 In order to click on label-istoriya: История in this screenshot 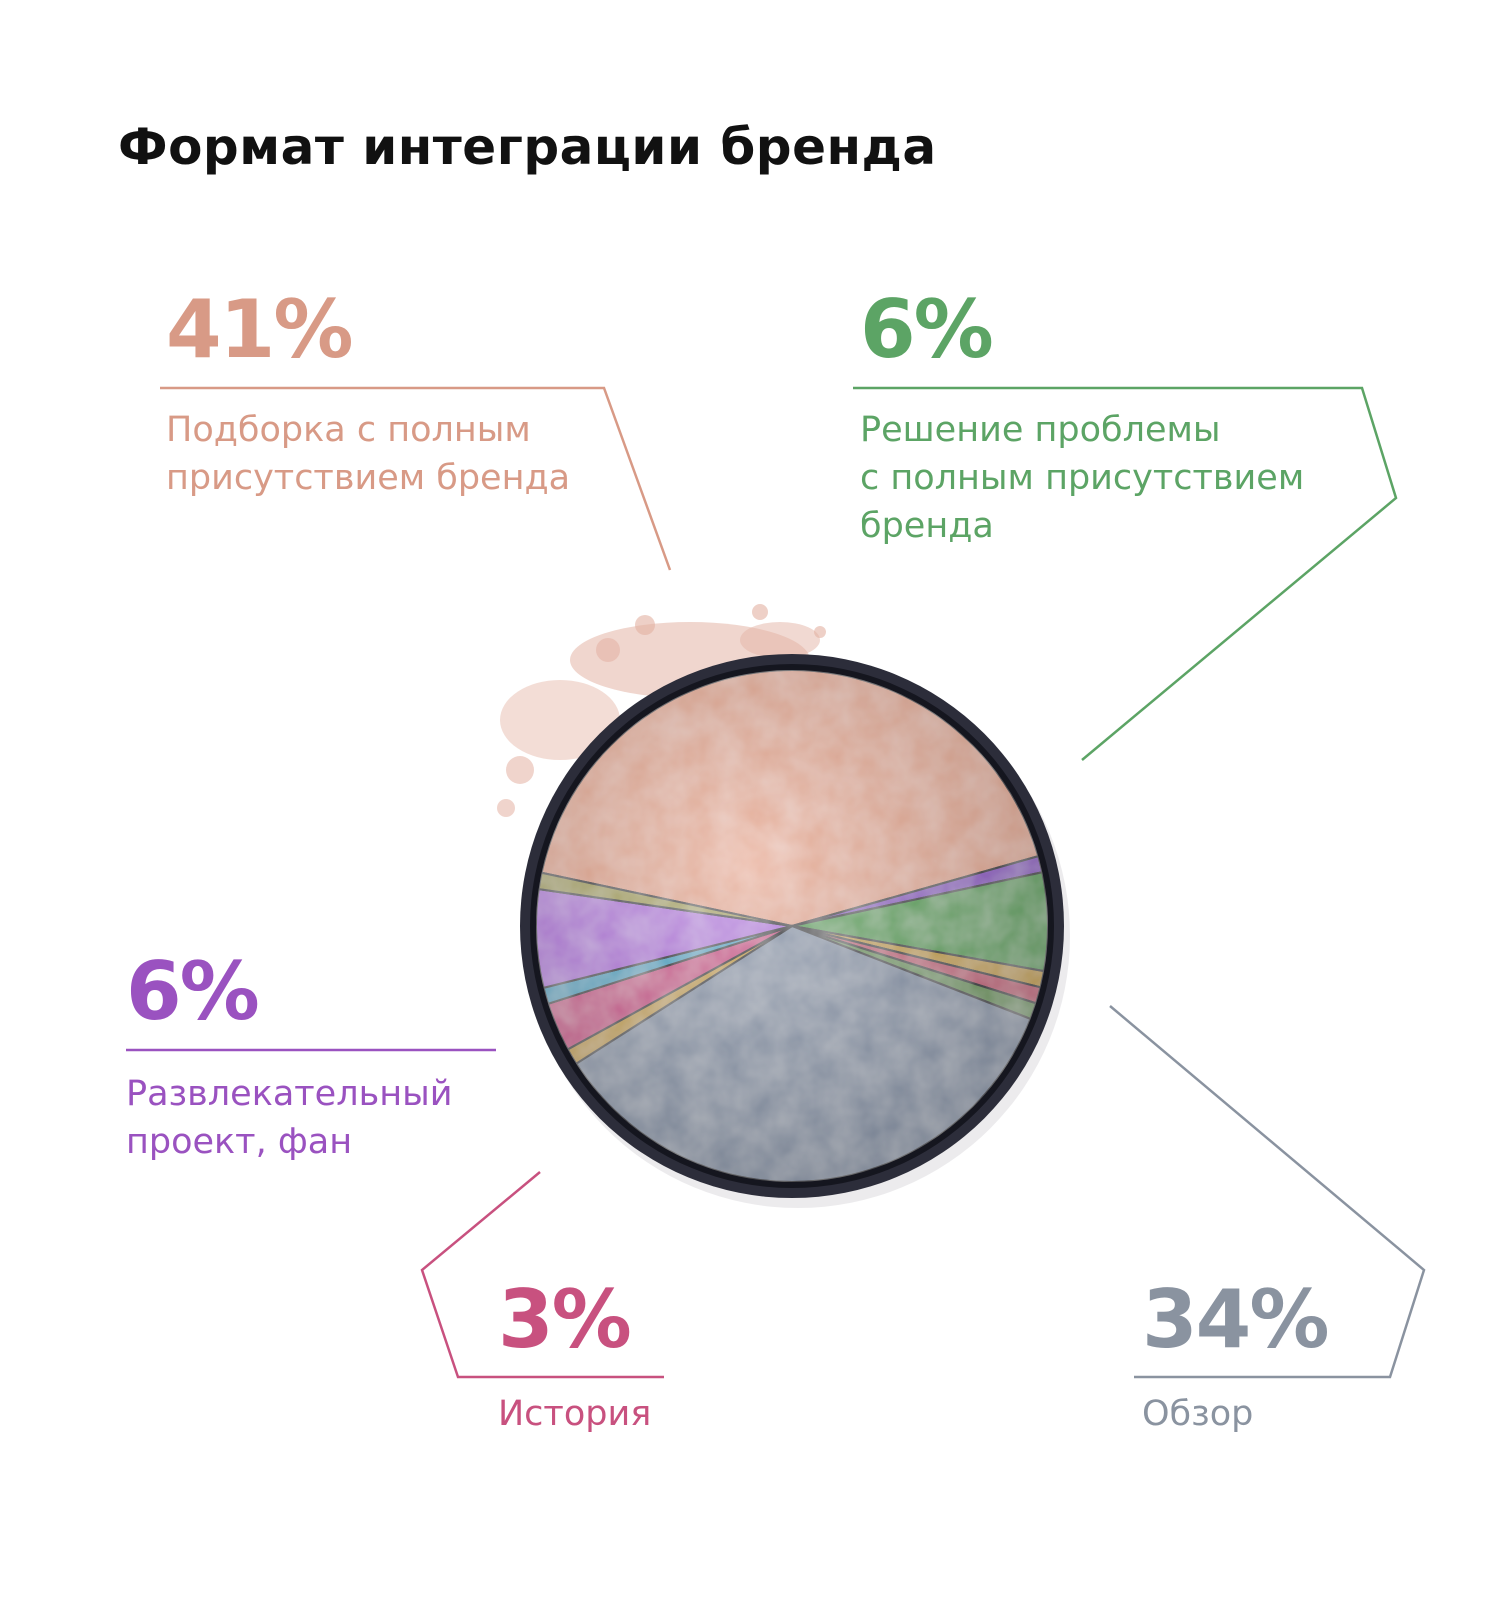, I will do `click(575, 1414)`.